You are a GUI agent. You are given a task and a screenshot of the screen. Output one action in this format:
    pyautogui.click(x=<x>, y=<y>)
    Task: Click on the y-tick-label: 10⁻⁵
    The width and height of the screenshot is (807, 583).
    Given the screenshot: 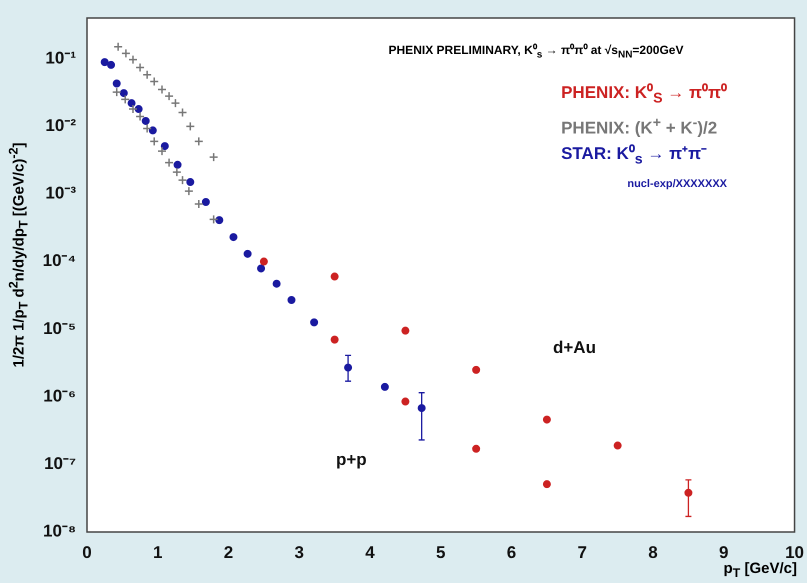 What is the action you would take?
    pyautogui.click(x=59, y=328)
    